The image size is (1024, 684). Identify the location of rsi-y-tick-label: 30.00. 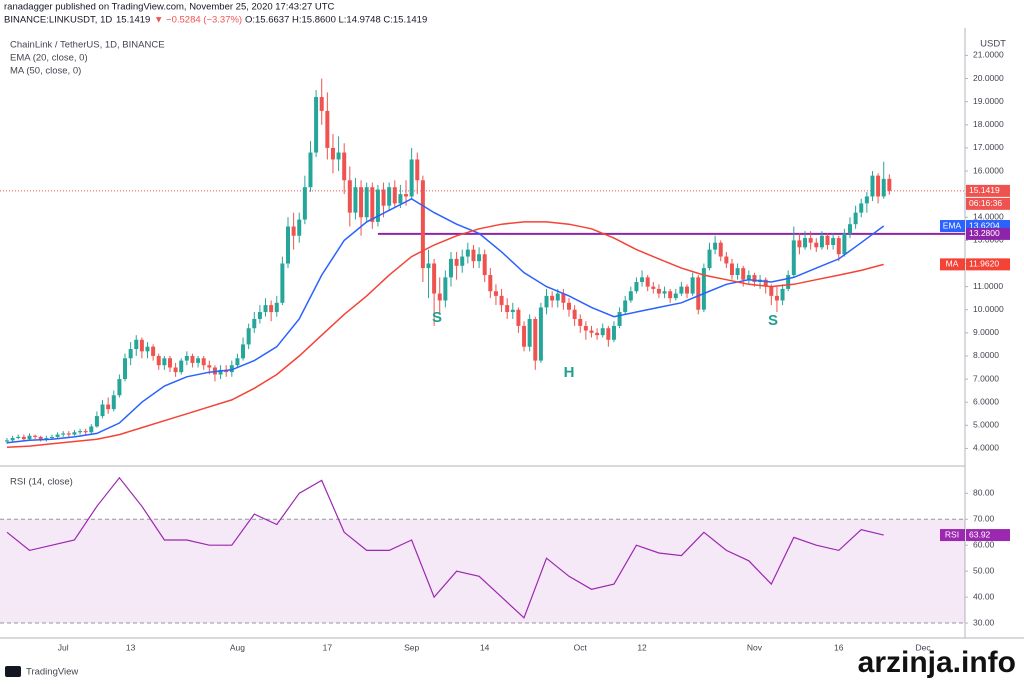
(984, 622).